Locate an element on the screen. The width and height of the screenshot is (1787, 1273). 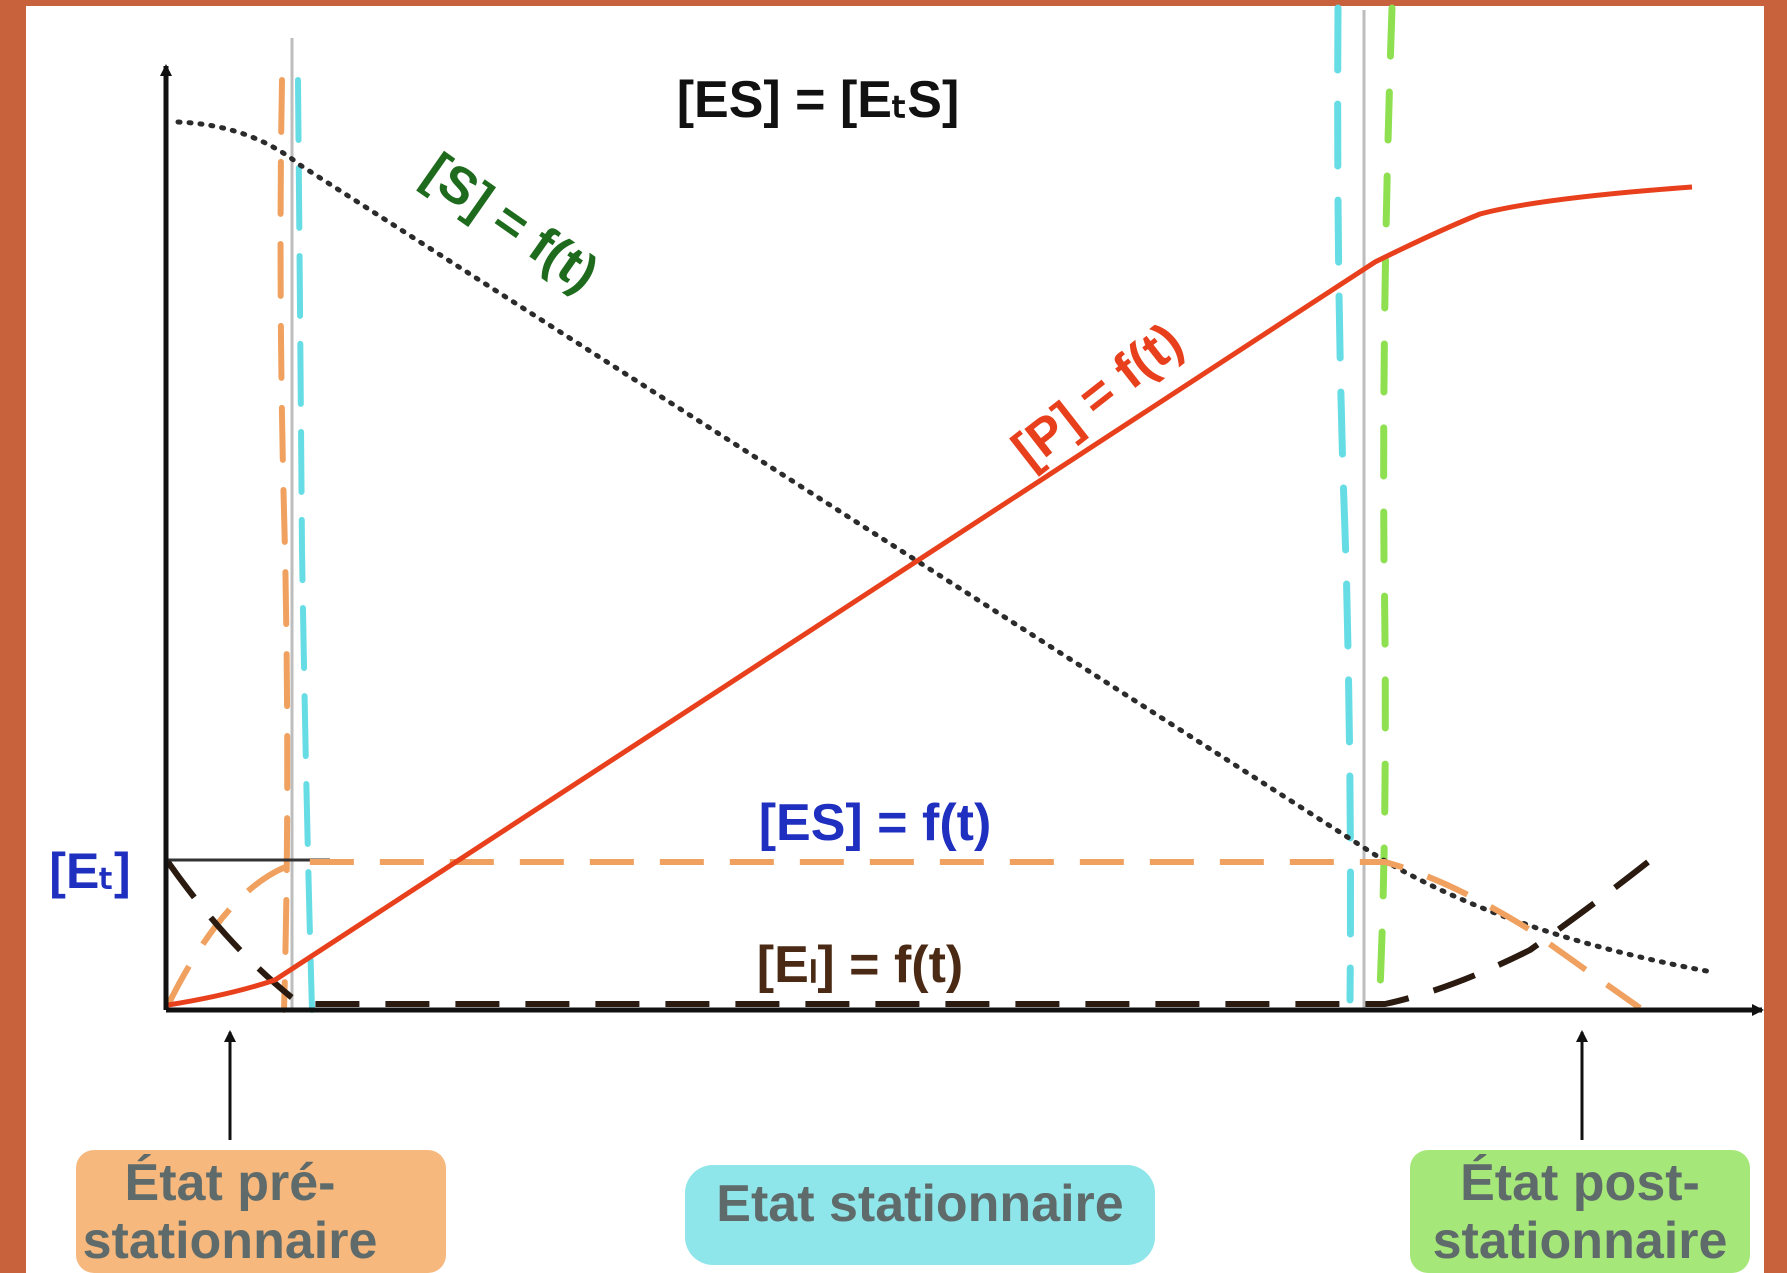
pre-phase-highlight is located at coordinates (261, 1211).